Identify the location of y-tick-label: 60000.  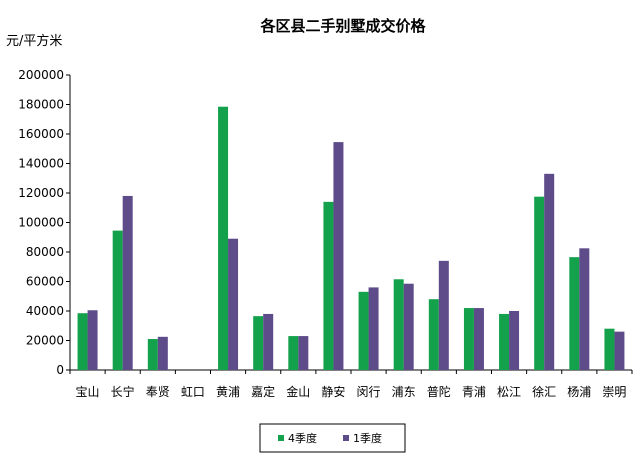
(45, 282).